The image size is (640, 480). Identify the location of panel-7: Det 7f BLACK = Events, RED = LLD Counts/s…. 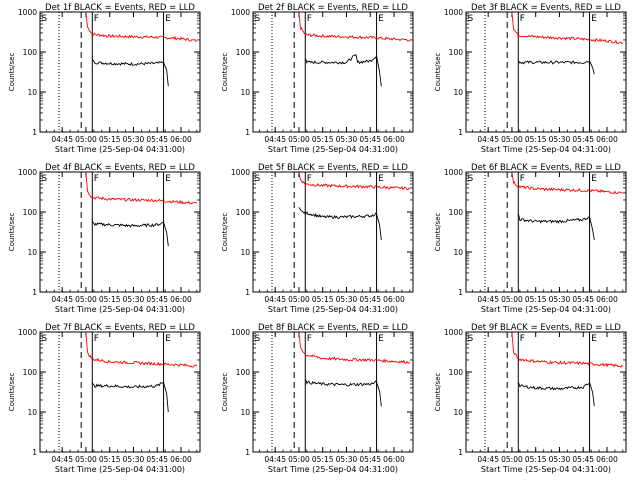
(104, 398).